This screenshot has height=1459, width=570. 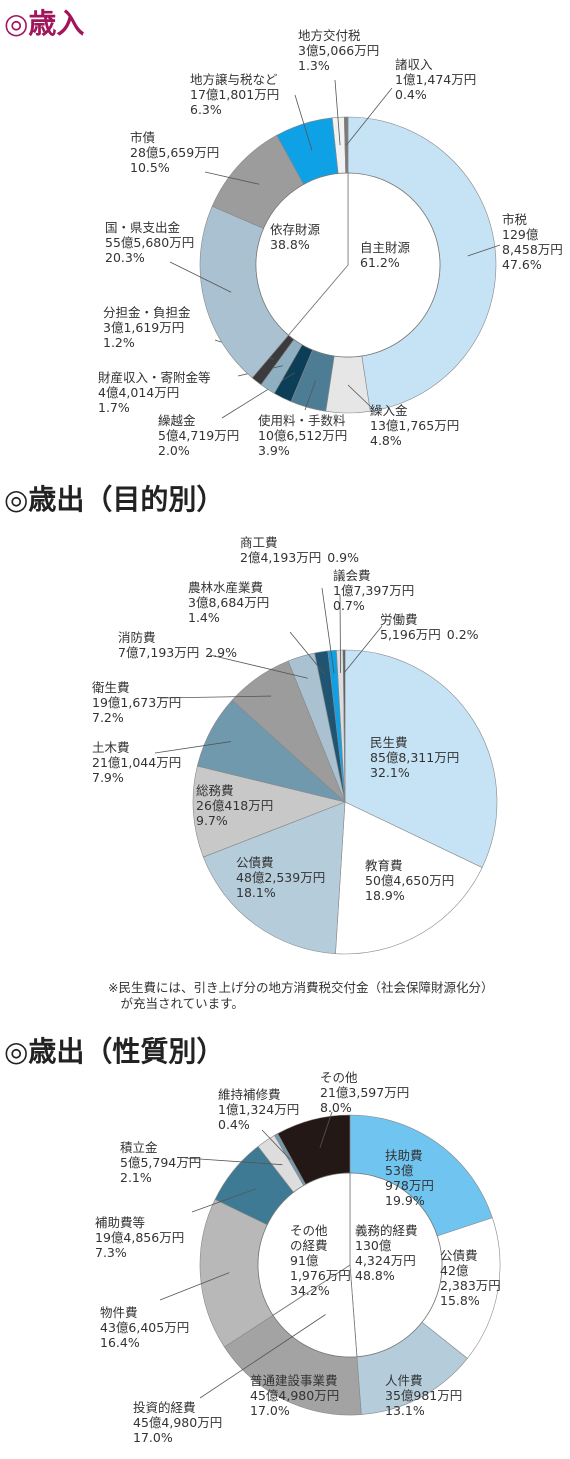 I want to click on label-percent: 13.1%, so click(x=405, y=1410).